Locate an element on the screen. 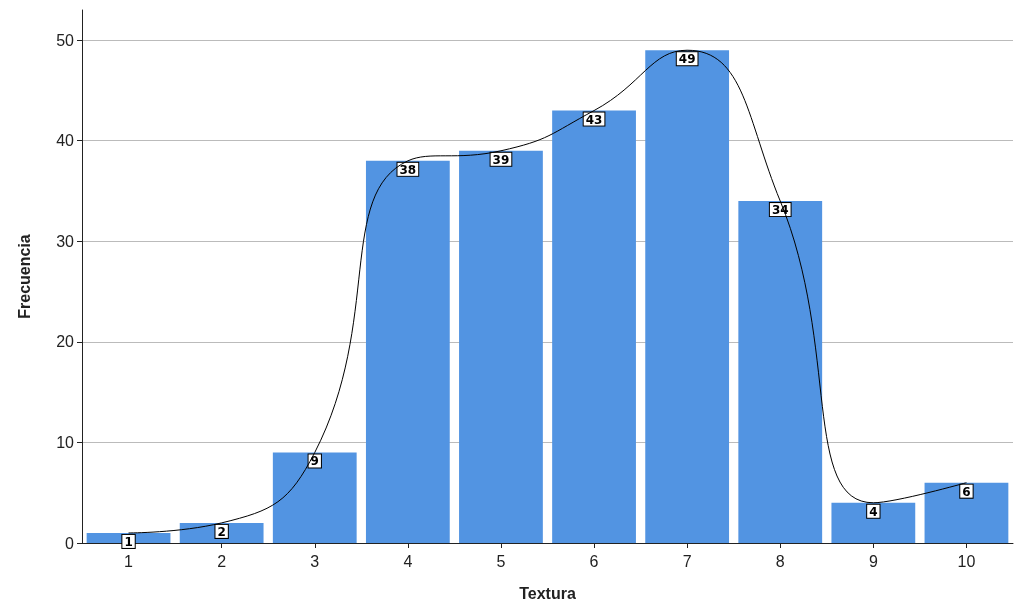  data-label: 2 is located at coordinates (221, 531).